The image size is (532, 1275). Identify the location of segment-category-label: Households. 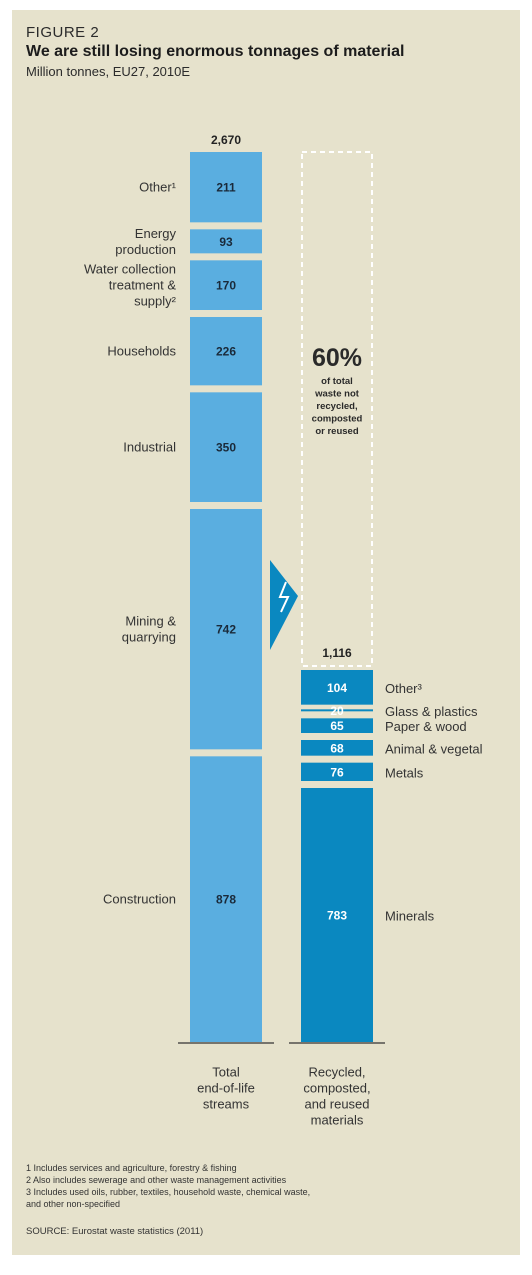
(141, 351).